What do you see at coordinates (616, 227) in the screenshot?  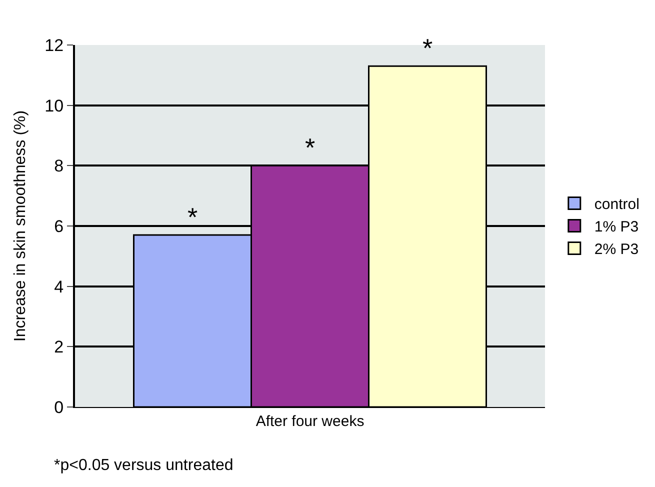 I see `legend-label: 1% P3` at bounding box center [616, 227].